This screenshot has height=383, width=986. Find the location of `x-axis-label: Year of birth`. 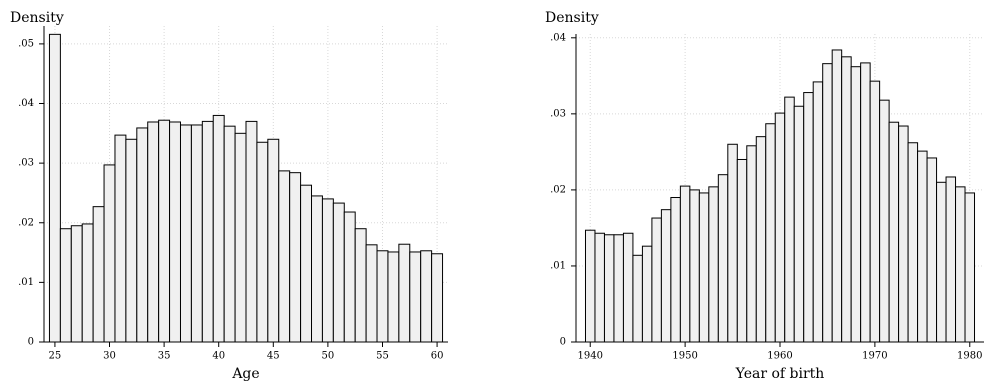

x-axis-label: Year of birth is located at coordinates (780, 374).